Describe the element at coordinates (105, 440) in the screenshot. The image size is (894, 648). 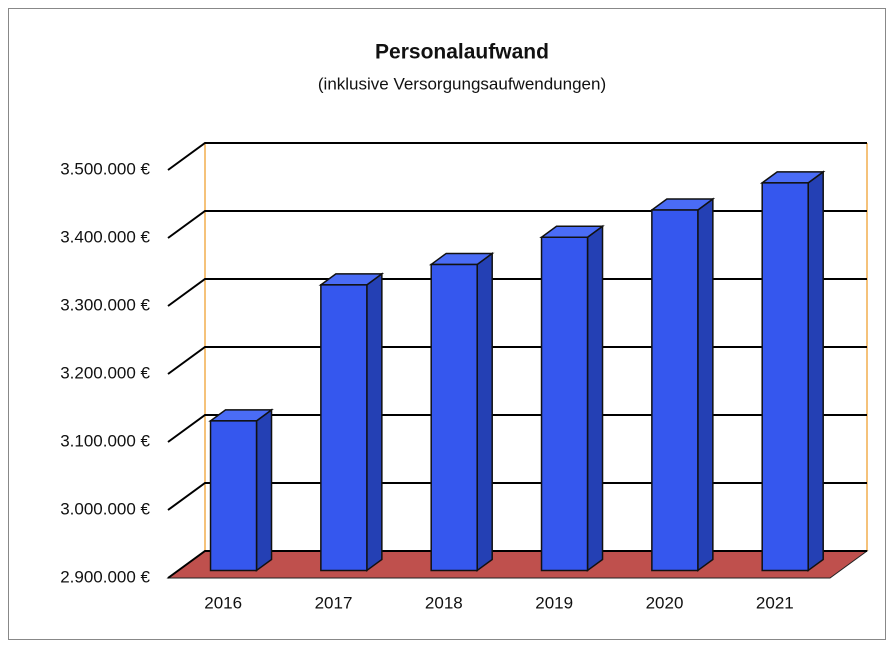
I see `y-tick-label: 3.100.000 €` at that location.